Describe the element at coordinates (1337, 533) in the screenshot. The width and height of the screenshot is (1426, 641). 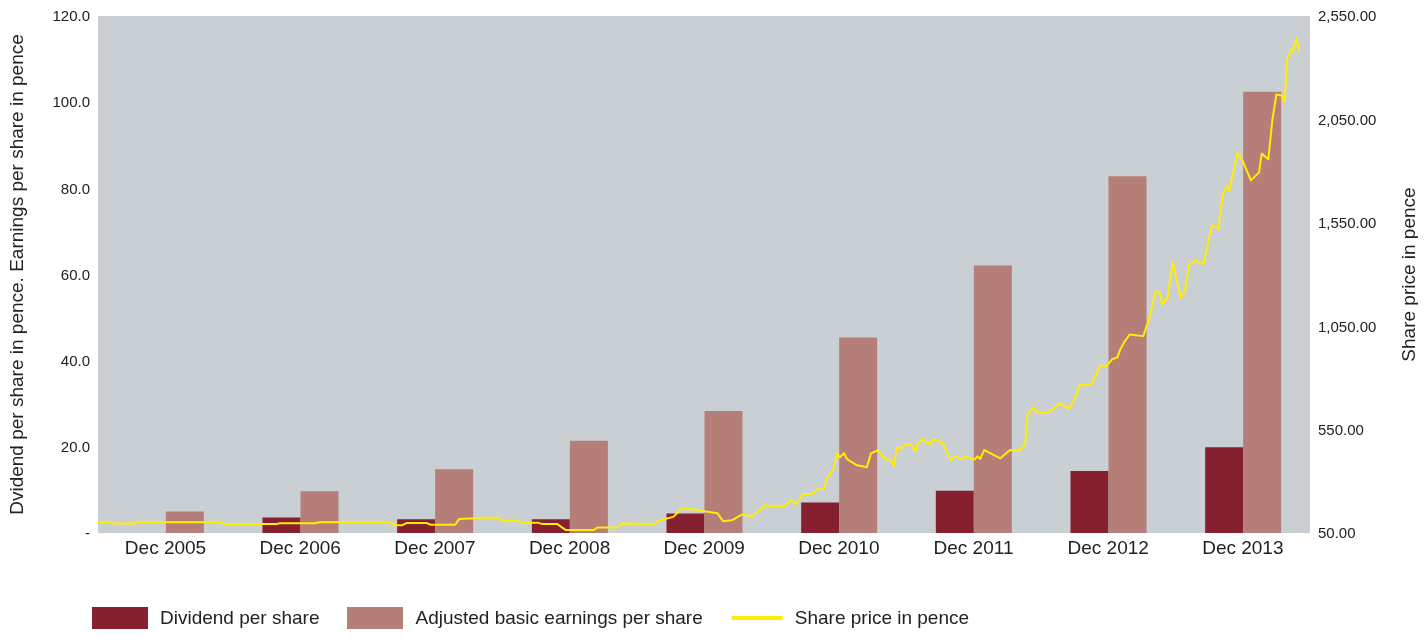
I see `y2-tick-label: 50.00` at that location.